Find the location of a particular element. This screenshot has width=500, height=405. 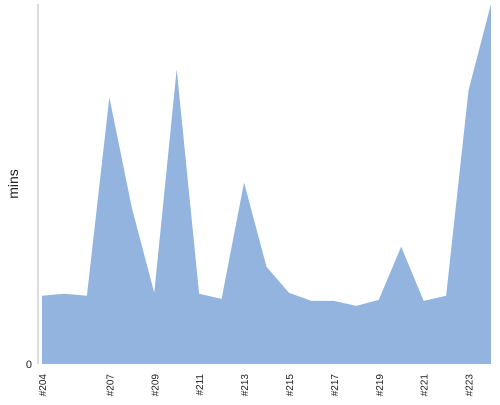

y-tick-label: 0 is located at coordinates (29, 365).